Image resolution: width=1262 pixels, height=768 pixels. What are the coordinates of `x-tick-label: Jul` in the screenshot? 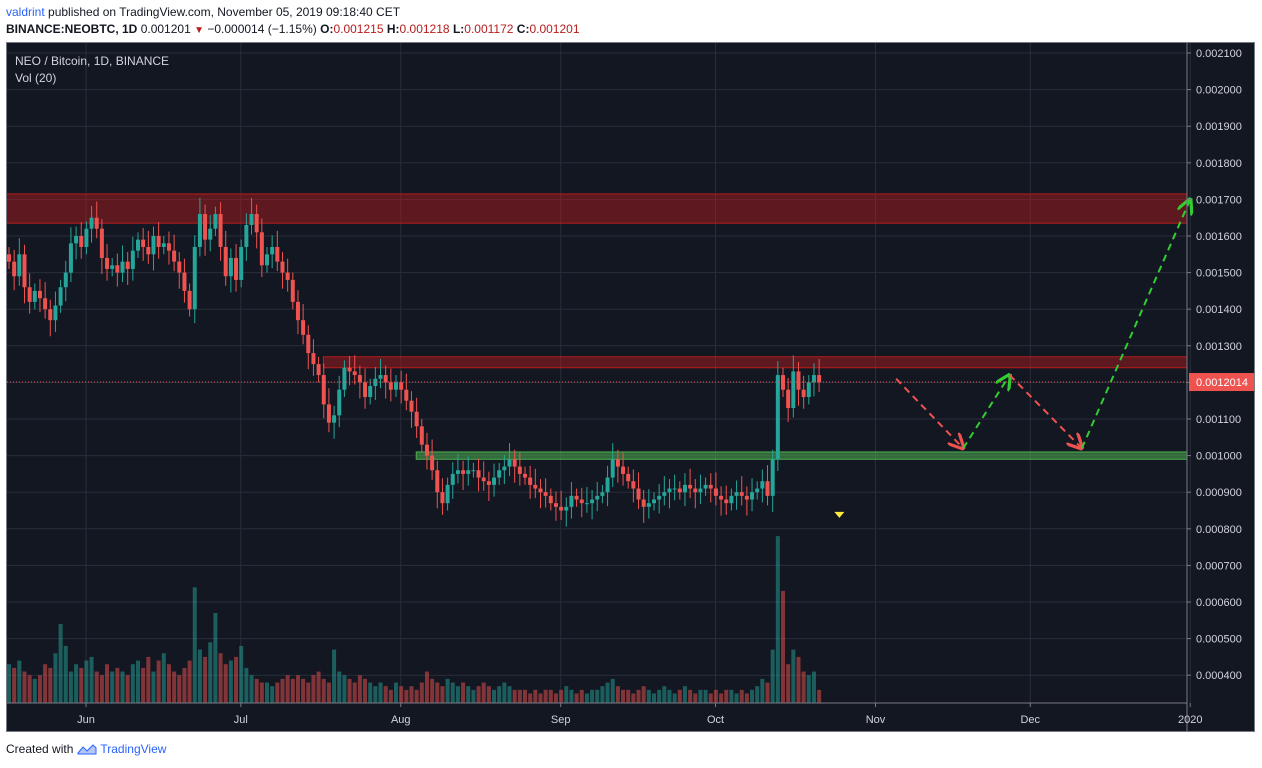 It's located at (241, 720).